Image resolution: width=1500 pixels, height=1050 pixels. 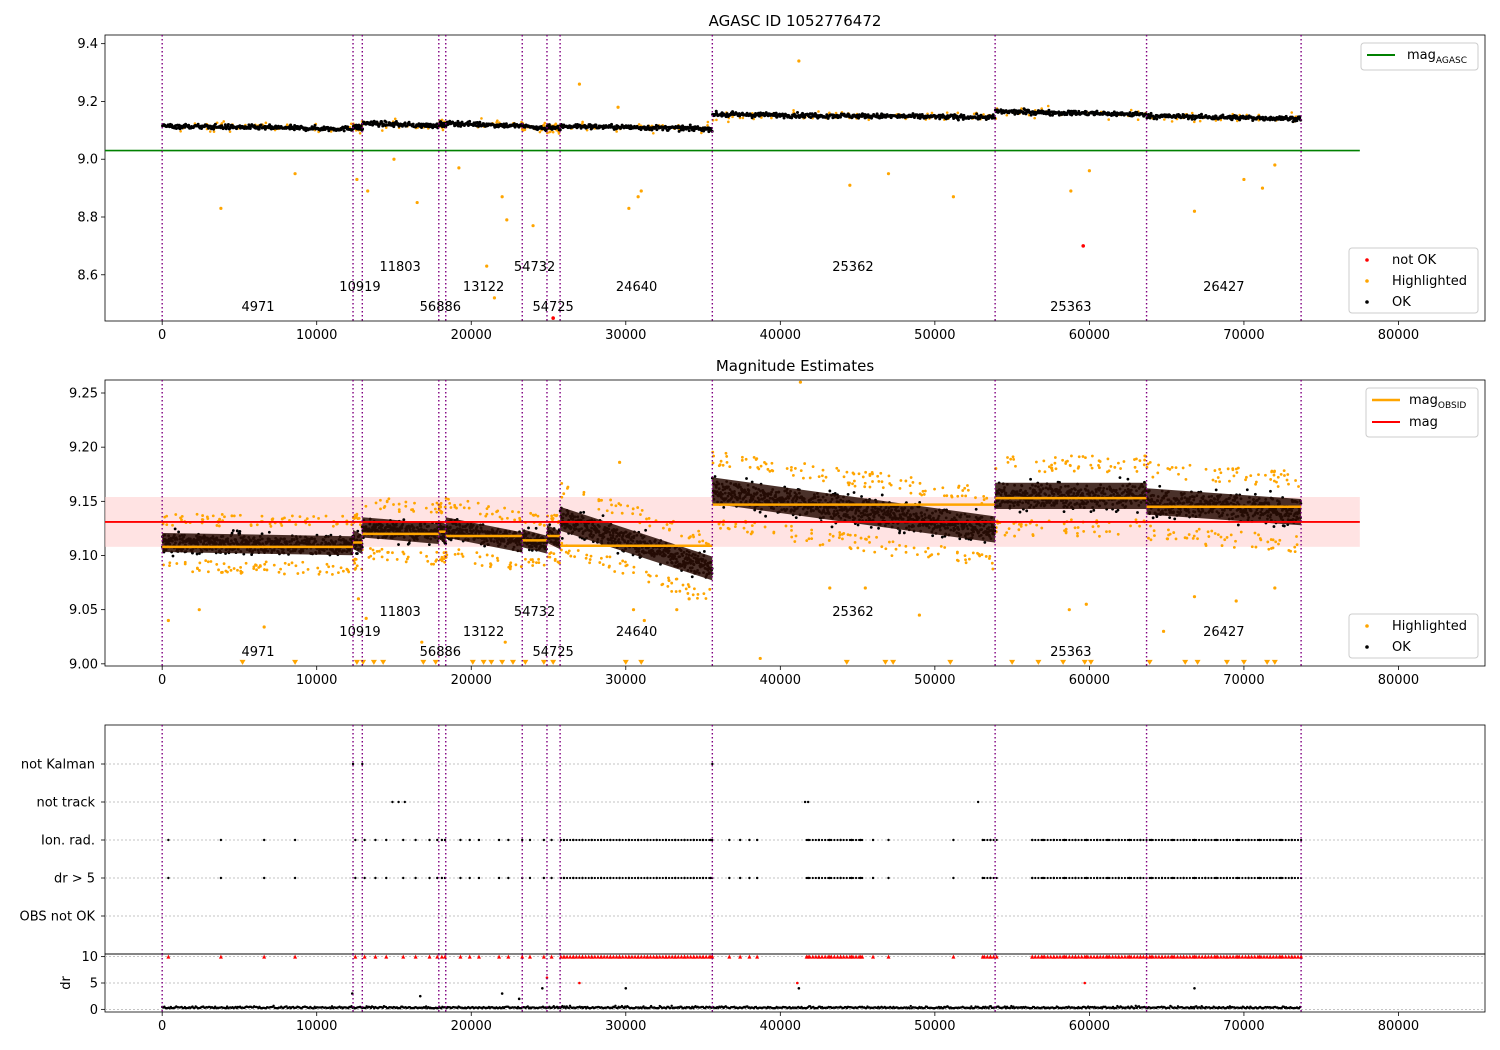 I want to click on obsid-label: 10919, so click(x=359, y=287).